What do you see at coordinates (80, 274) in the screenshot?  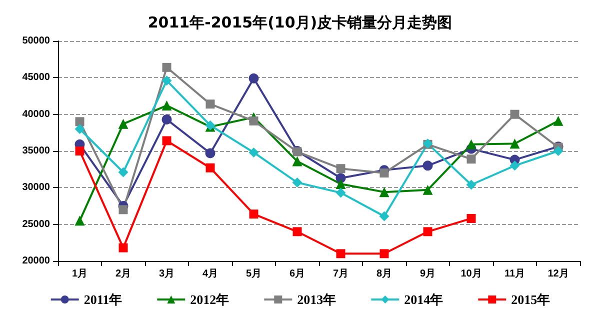 I see `x-tick-label: 1月` at bounding box center [80, 274].